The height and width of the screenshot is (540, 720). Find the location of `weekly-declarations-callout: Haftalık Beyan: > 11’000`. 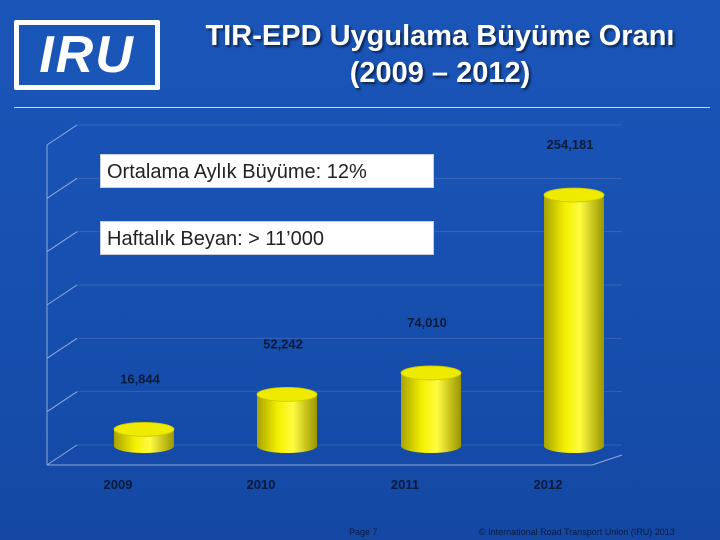

weekly-declarations-callout: Haftalık Beyan: > 11’000 is located at coordinates (267, 238).